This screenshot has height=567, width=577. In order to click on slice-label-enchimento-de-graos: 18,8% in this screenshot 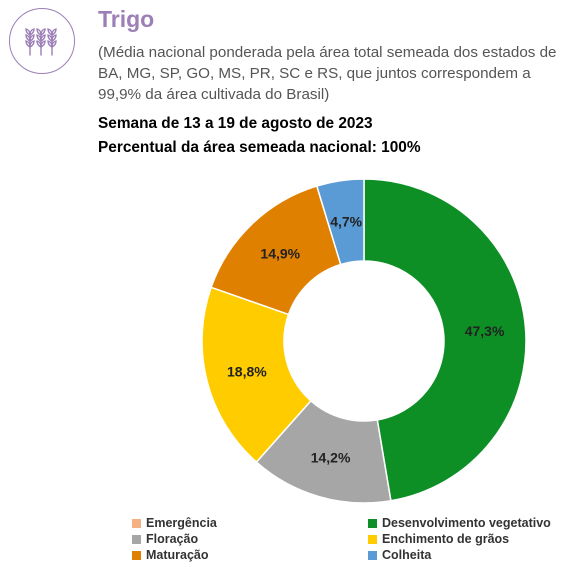, I will do `click(247, 371)`.